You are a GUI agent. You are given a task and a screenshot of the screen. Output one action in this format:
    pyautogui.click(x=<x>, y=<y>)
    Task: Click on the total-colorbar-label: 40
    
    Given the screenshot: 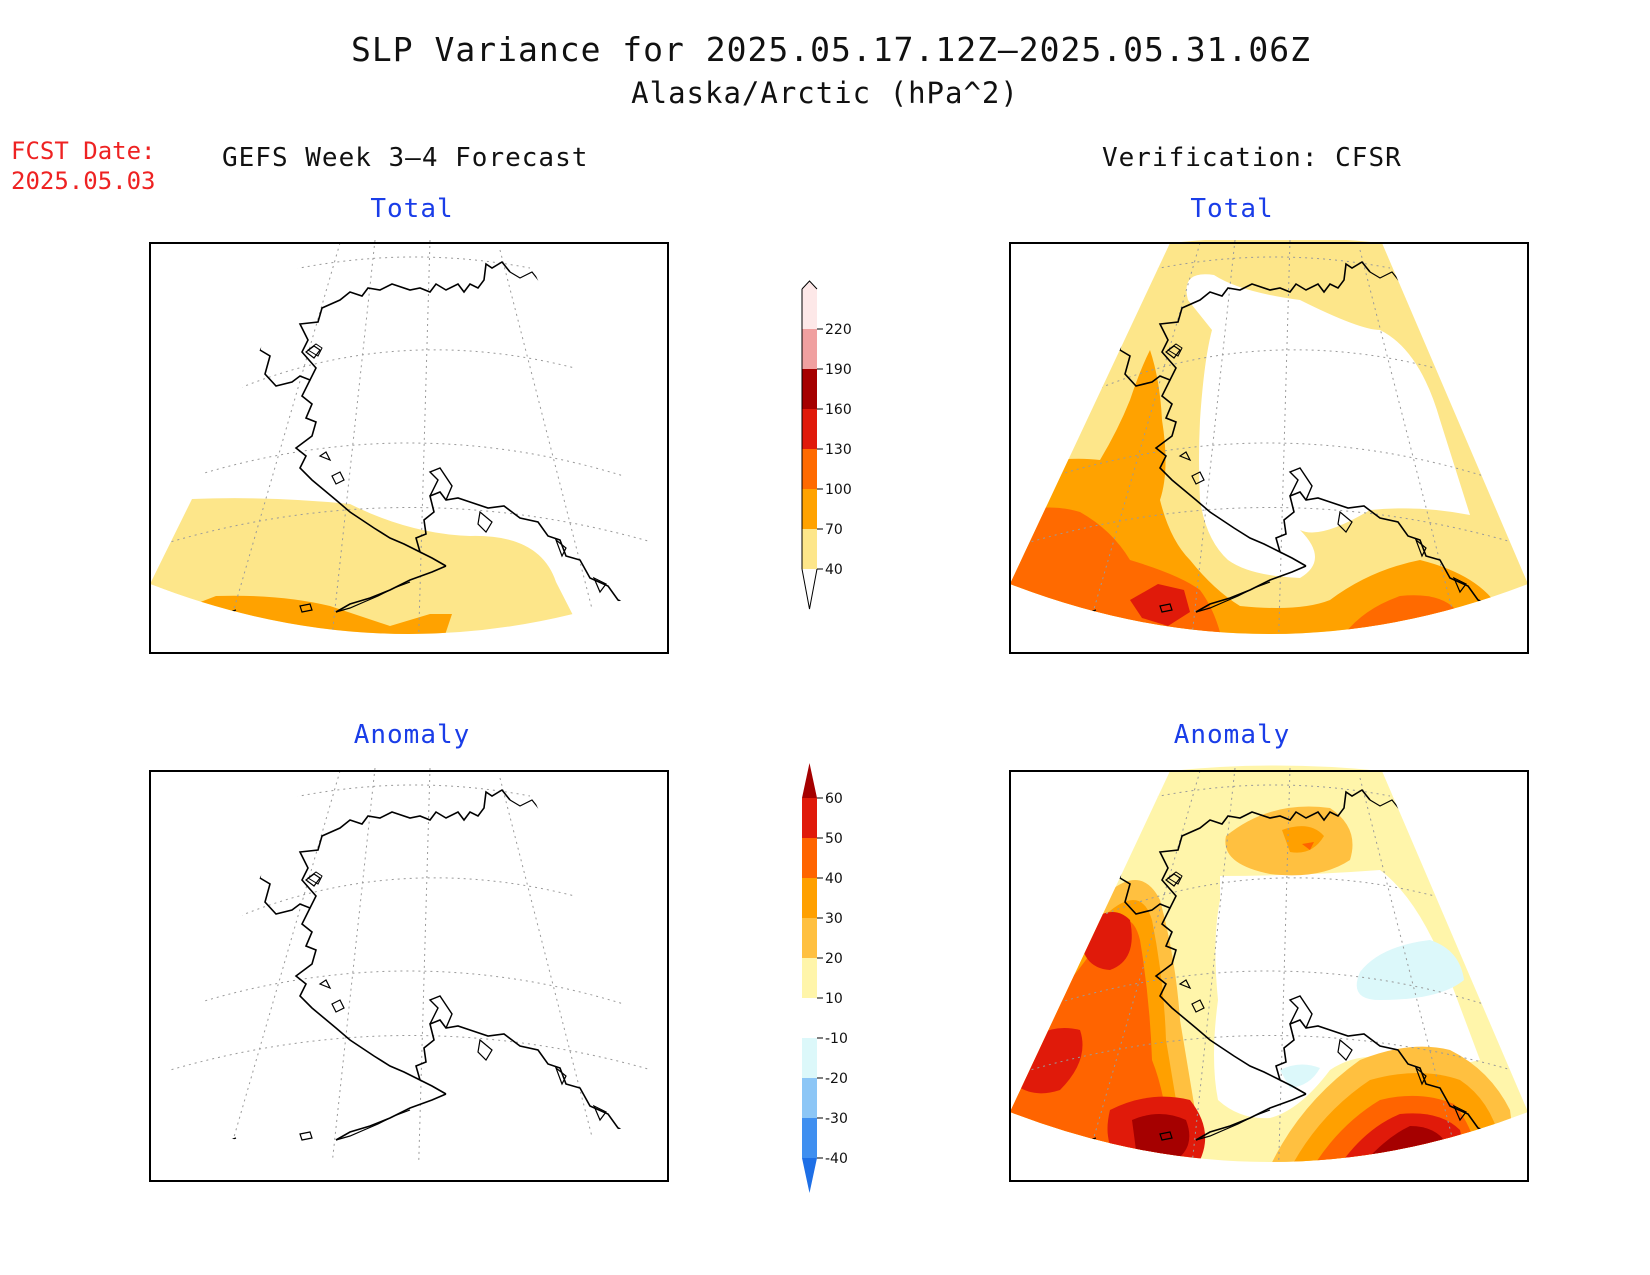 What is the action you would take?
    pyautogui.click(x=834, y=570)
    